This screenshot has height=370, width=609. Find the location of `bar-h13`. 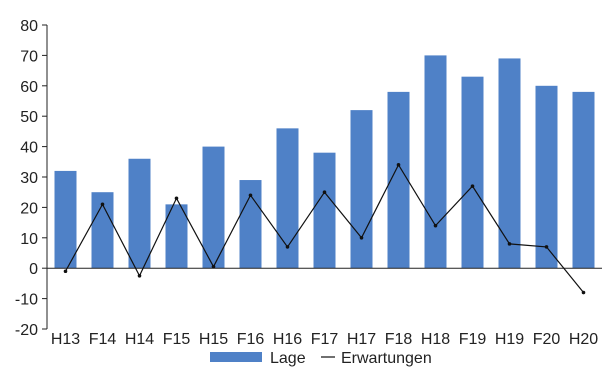

bar-h13 is located at coordinates (65, 219).